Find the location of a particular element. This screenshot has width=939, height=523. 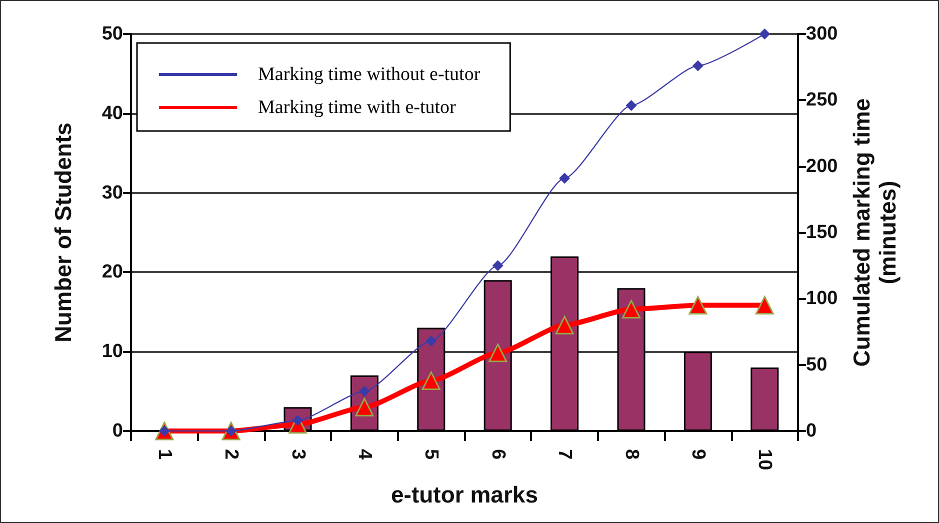

legend-label: Marking time with e-tutor is located at coordinates (357, 107).